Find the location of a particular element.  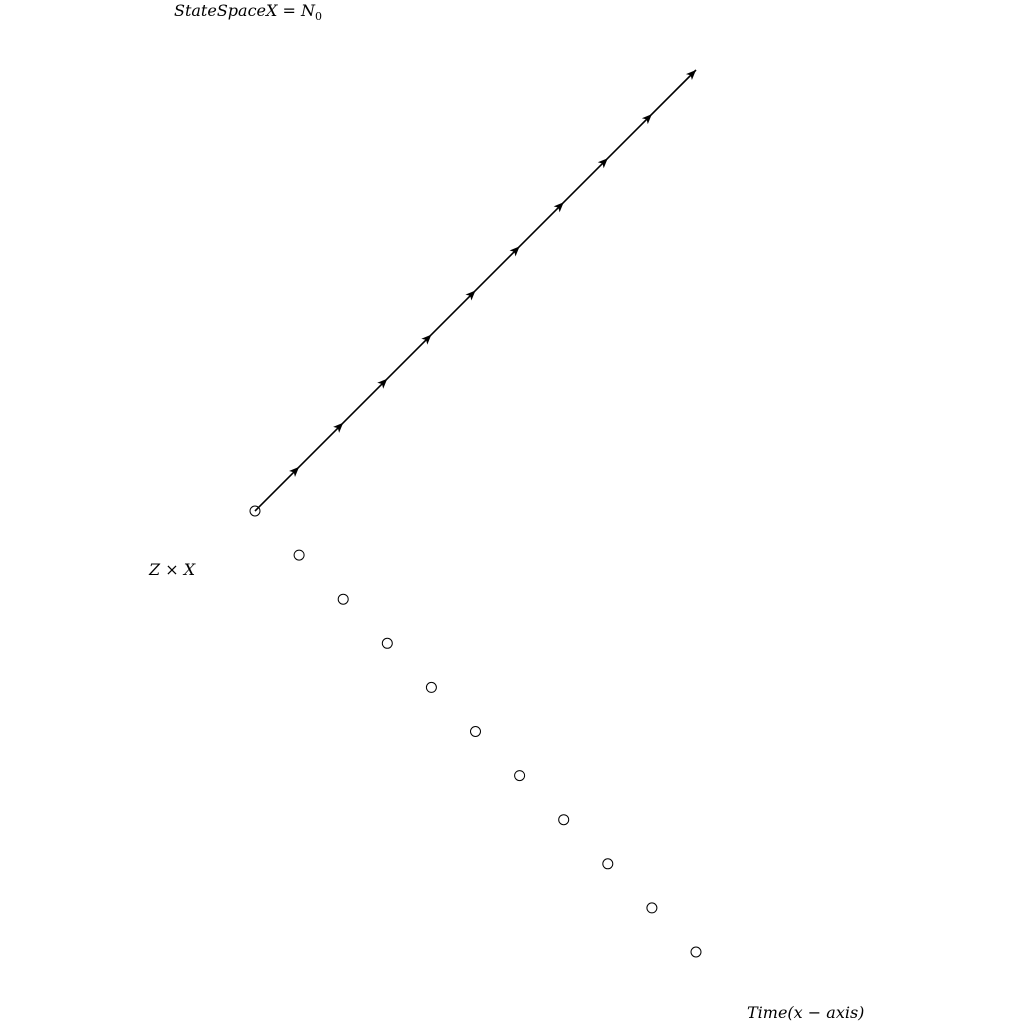

time-axis-label: Time(x − axis) is located at coordinates (805, 1012).